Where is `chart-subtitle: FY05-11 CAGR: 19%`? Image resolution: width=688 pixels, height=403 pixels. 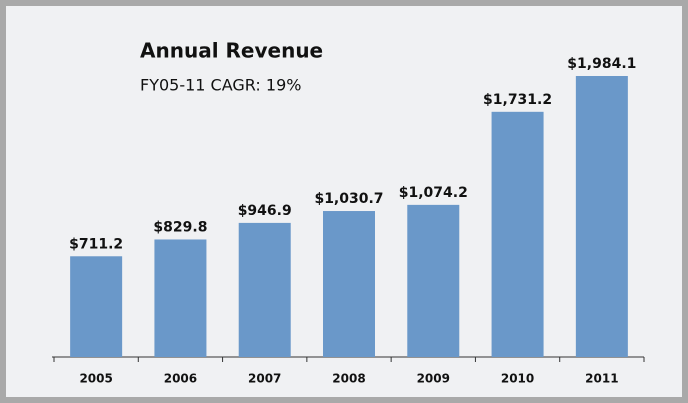
chart-subtitle: FY05-11 CAGR: 19% is located at coordinates (220, 85).